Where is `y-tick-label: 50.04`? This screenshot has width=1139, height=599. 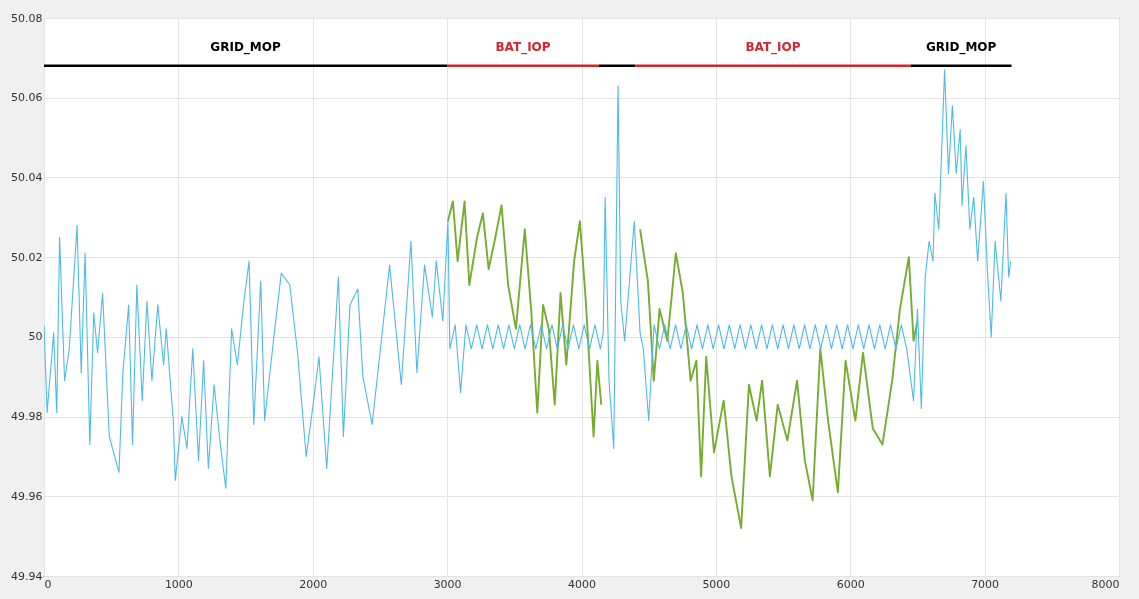
y-tick-label: 50.04 is located at coordinates (27, 177).